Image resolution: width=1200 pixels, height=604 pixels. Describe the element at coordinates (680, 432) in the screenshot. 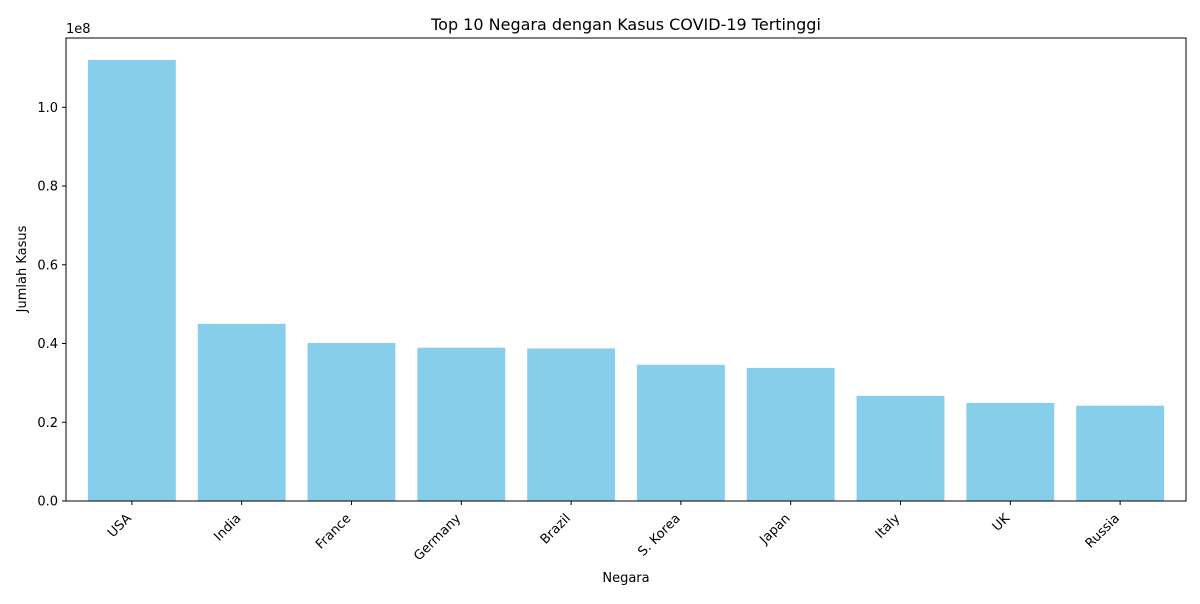

I see `bar-s-korea` at that location.